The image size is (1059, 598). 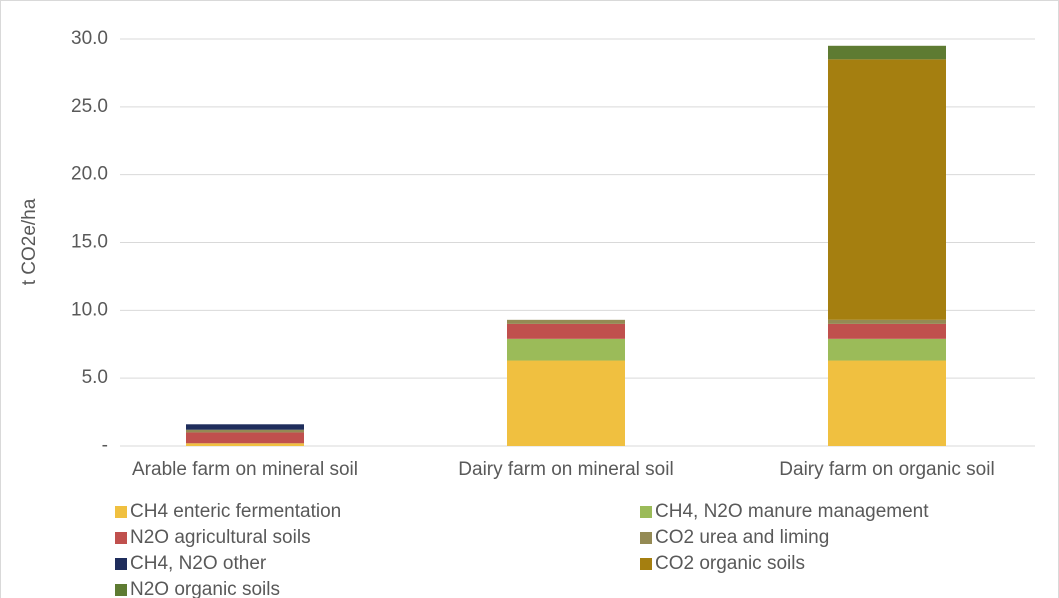 What do you see at coordinates (742, 537) in the screenshot?
I see `legend-label: CO2 urea and liming` at bounding box center [742, 537].